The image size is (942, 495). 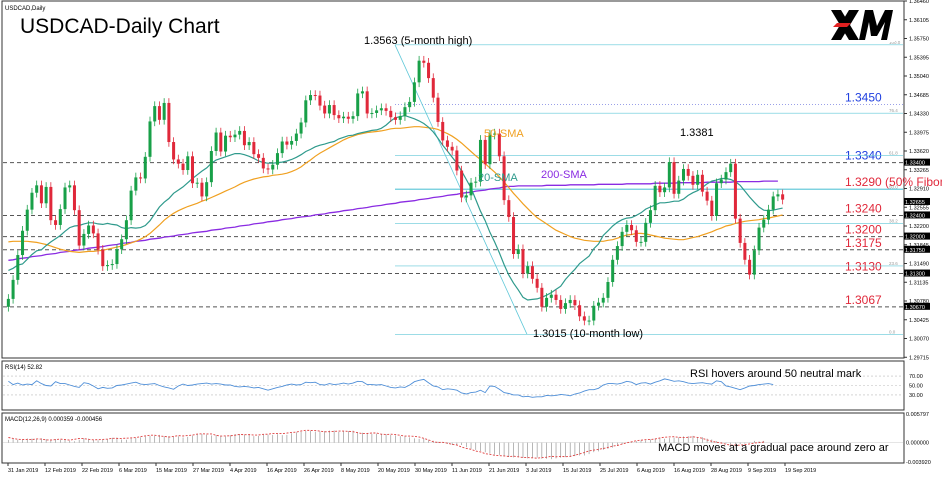 What do you see at coordinates (282, 471) in the screenshot?
I see `x-tick-label: 16 Apr 2019` at bounding box center [282, 471].